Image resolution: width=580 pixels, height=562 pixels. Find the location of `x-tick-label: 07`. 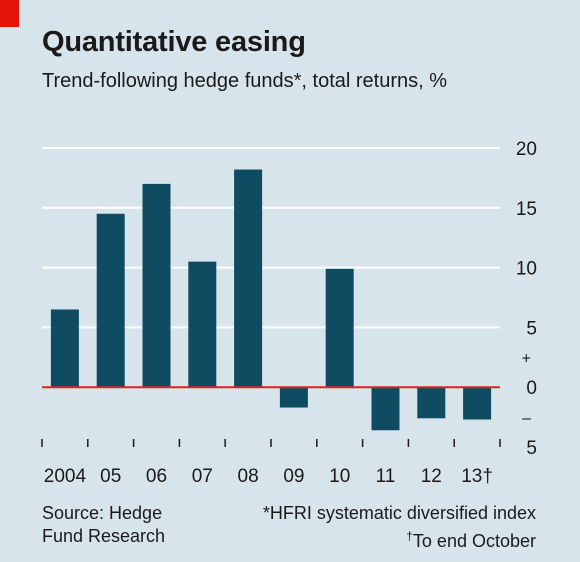

x-tick-label: 07 is located at coordinates (202, 476).